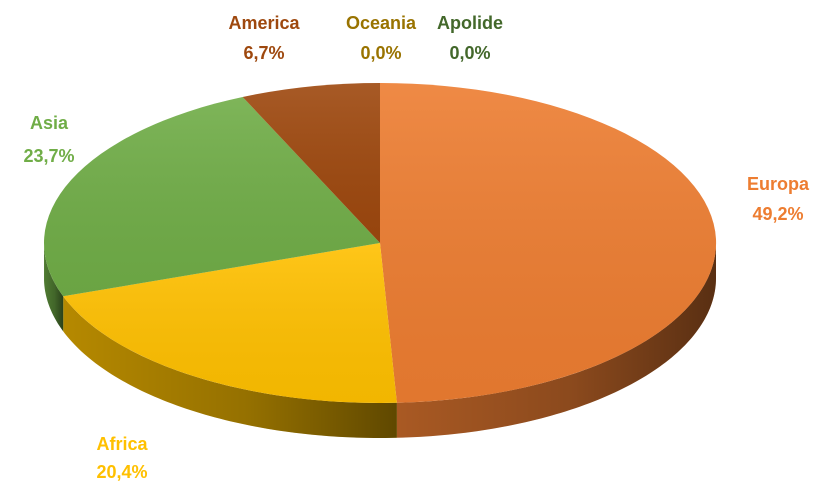 The width and height of the screenshot is (816, 483). Describe the element at coordinates (48, 156) in the screenshot. I see `label-value-asia: 23,7%` at that location.